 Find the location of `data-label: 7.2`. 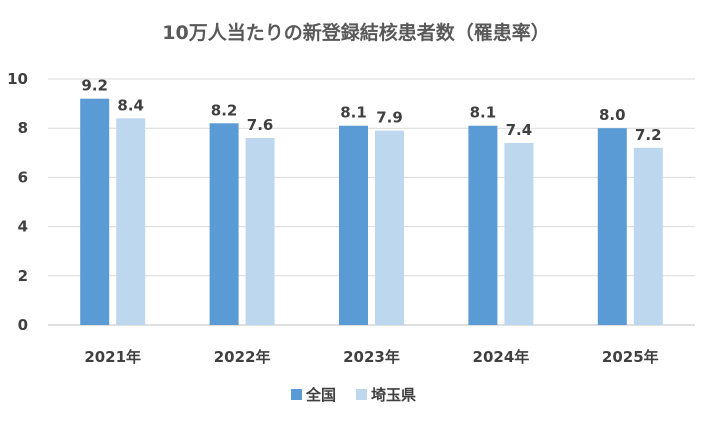

data-label: 7.2 is located at coordinates (648, 135).